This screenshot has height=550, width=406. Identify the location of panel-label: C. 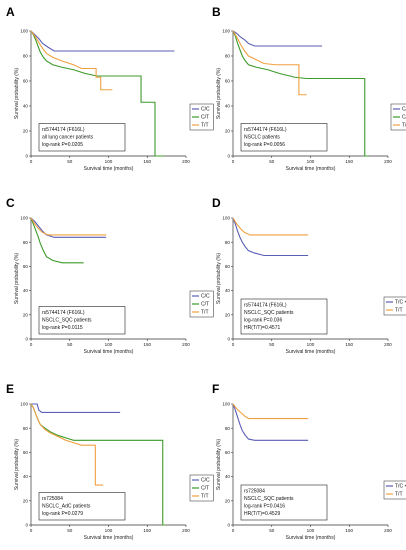
(10, 203).